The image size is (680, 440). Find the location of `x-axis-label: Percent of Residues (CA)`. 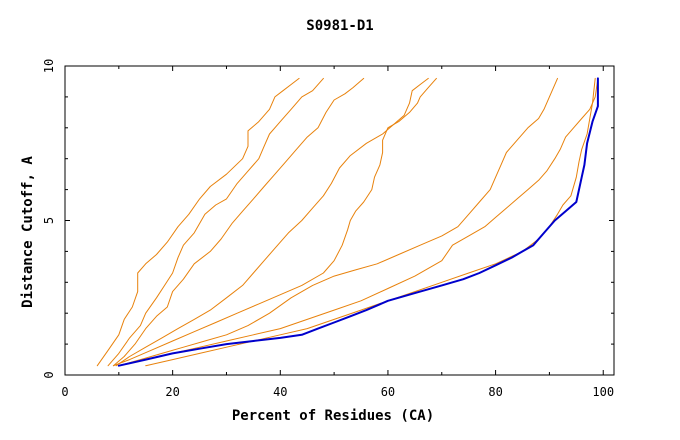

x-axis-label: Percent of Residues (CA) is located at coordinates (333, 416).